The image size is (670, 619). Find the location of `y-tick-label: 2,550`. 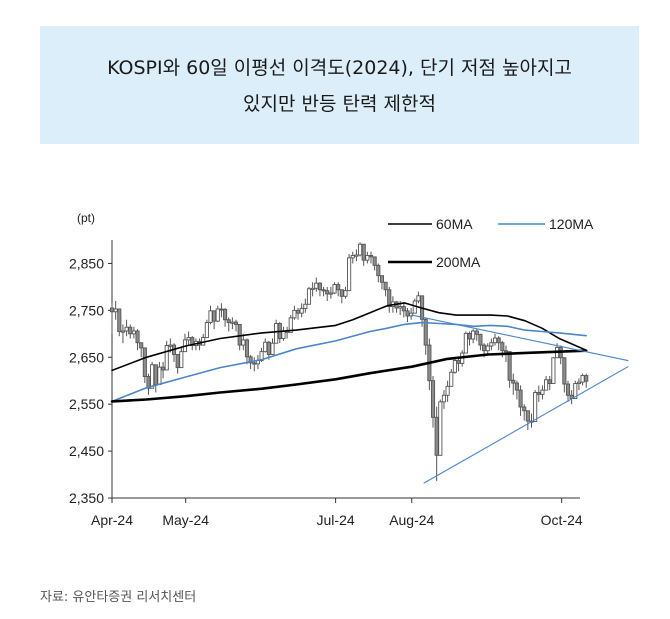

y-tick-label: 2,550 is located at coordinates (86, 404).